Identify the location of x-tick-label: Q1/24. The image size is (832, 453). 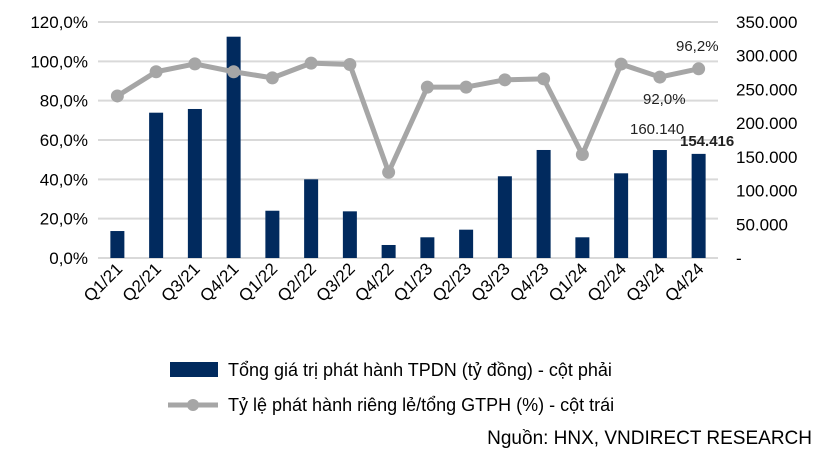
(568, 282).